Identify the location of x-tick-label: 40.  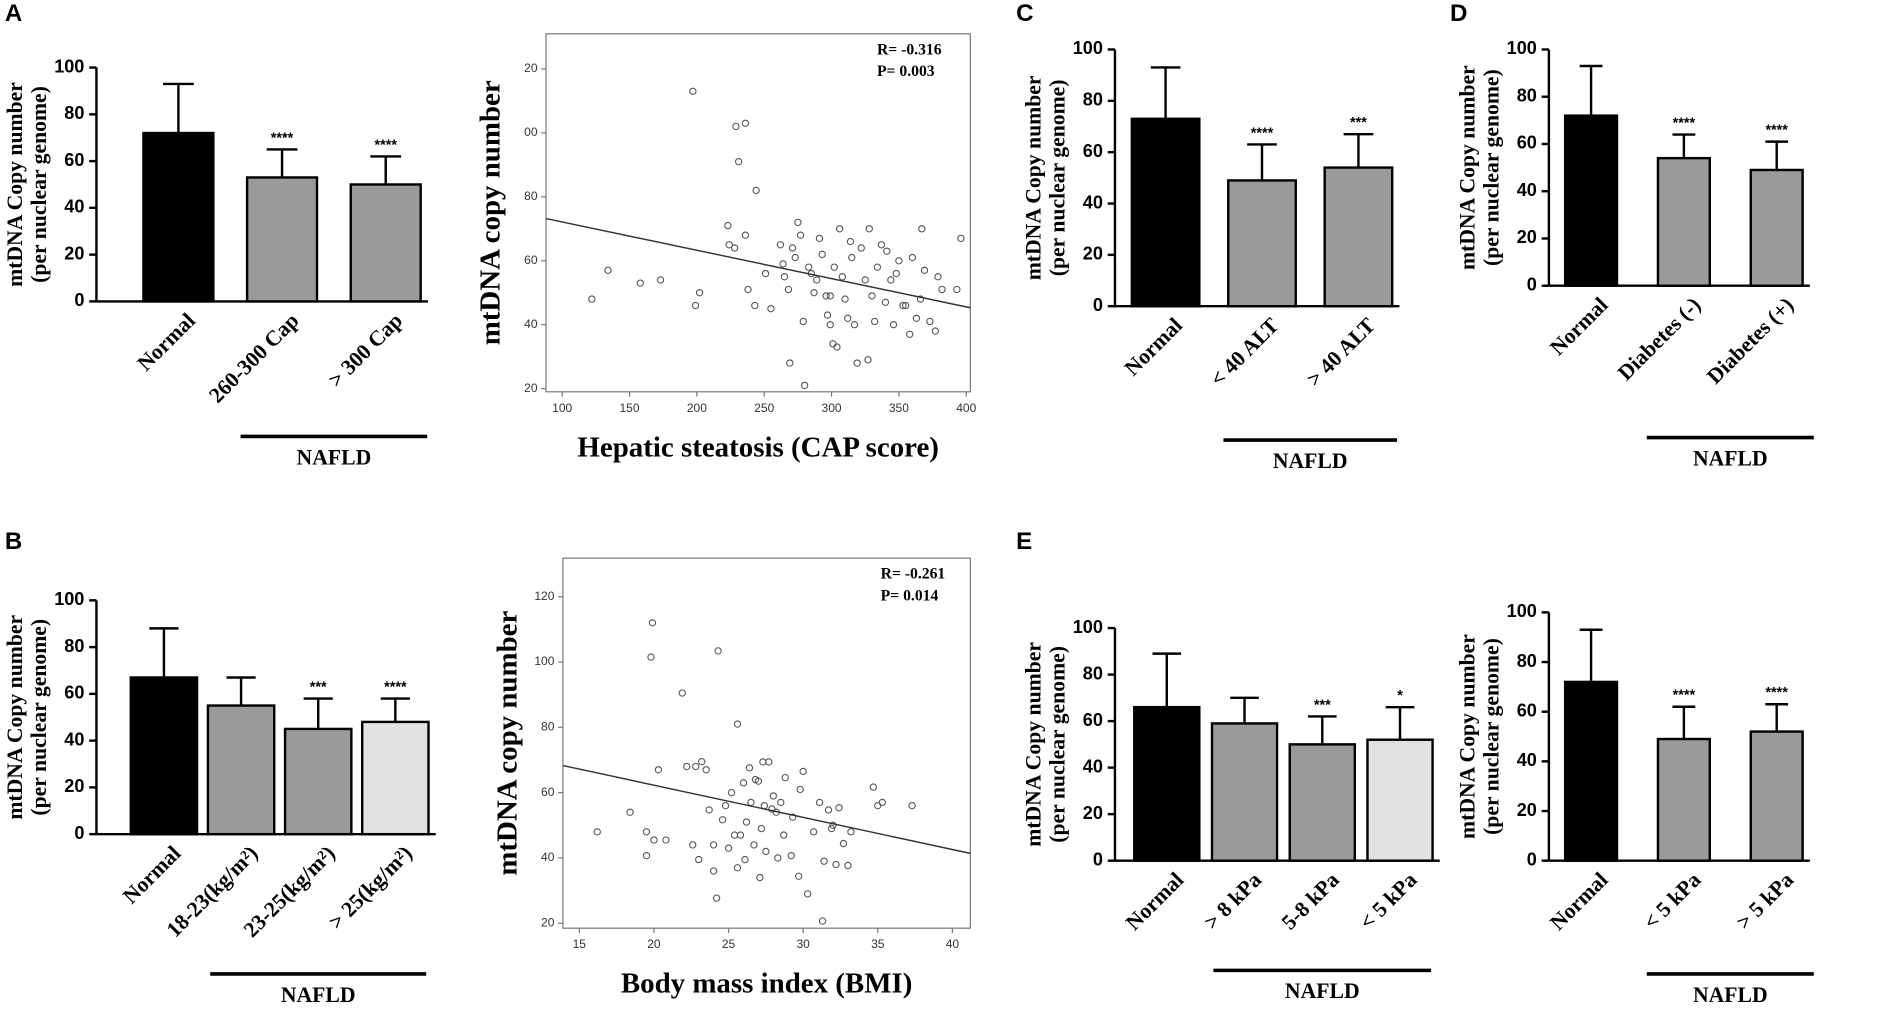
(953, 944).